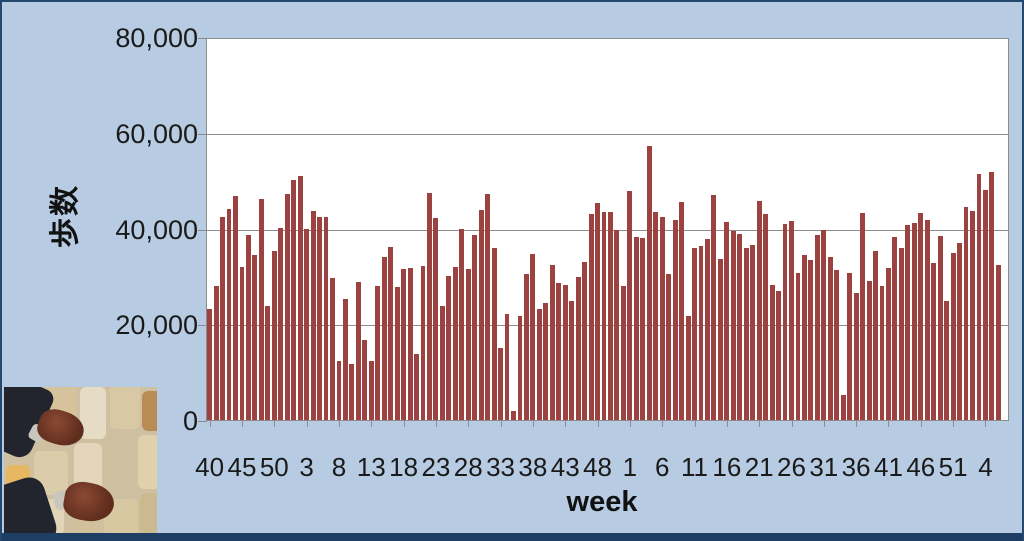 Image resolution: width=1024 pixels, height=541 pixels. I want to click on pavement-stone, so click(148, 513).